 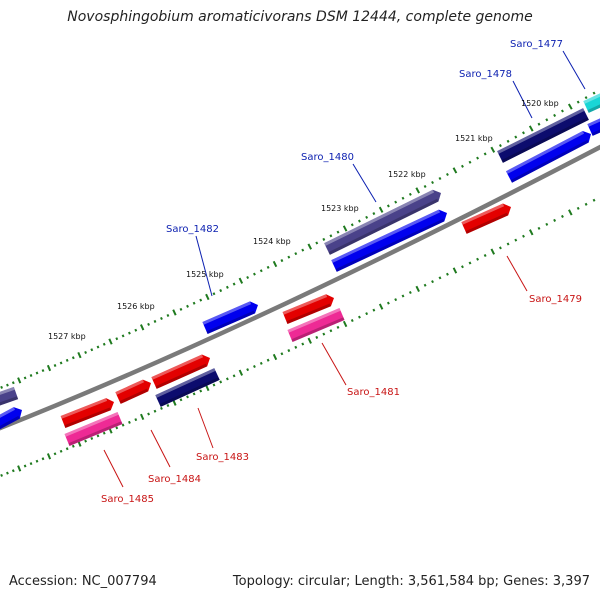 What do you see at coordinates (192, 229) in the screenshot?
I see `gene-label-saro-1482: Saro_1482` at bounding box center [192, 229].